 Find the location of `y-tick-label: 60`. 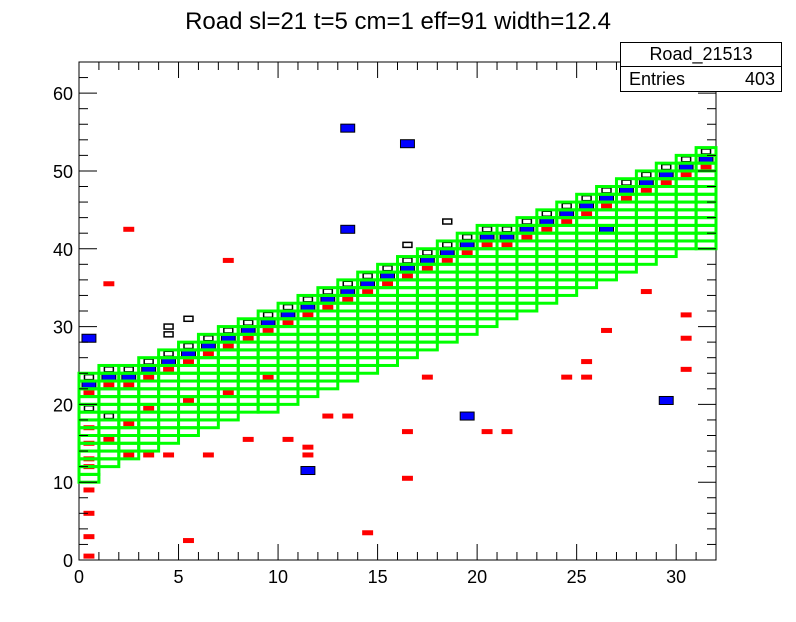

y-tick-label: 60 is located at coordinates (63, 94).